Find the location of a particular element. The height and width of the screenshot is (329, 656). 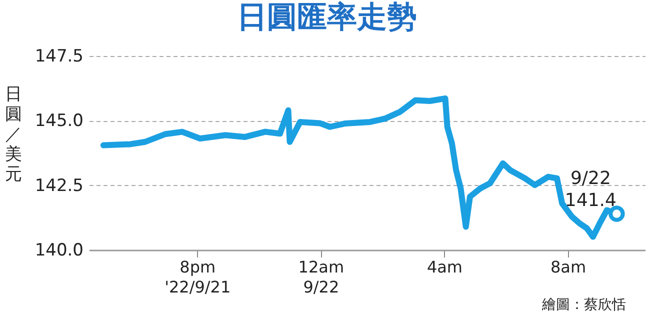

x-tick-label: 8am is located at coordinates (568, 267).